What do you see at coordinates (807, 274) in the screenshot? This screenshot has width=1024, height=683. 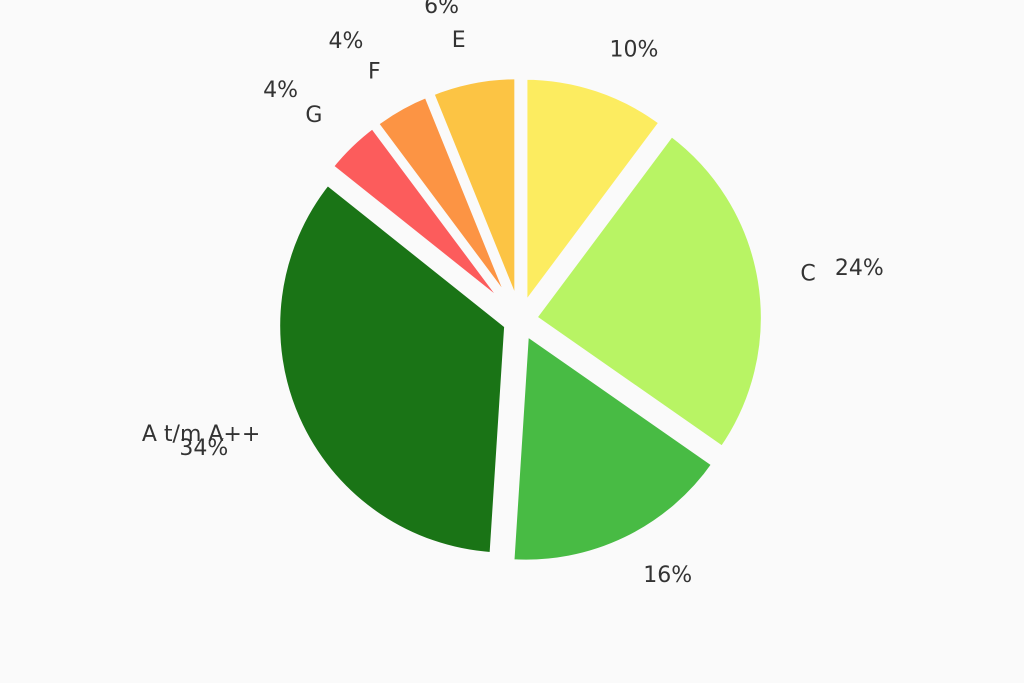 I see `category-label: C` at bounding box center [807, 274].